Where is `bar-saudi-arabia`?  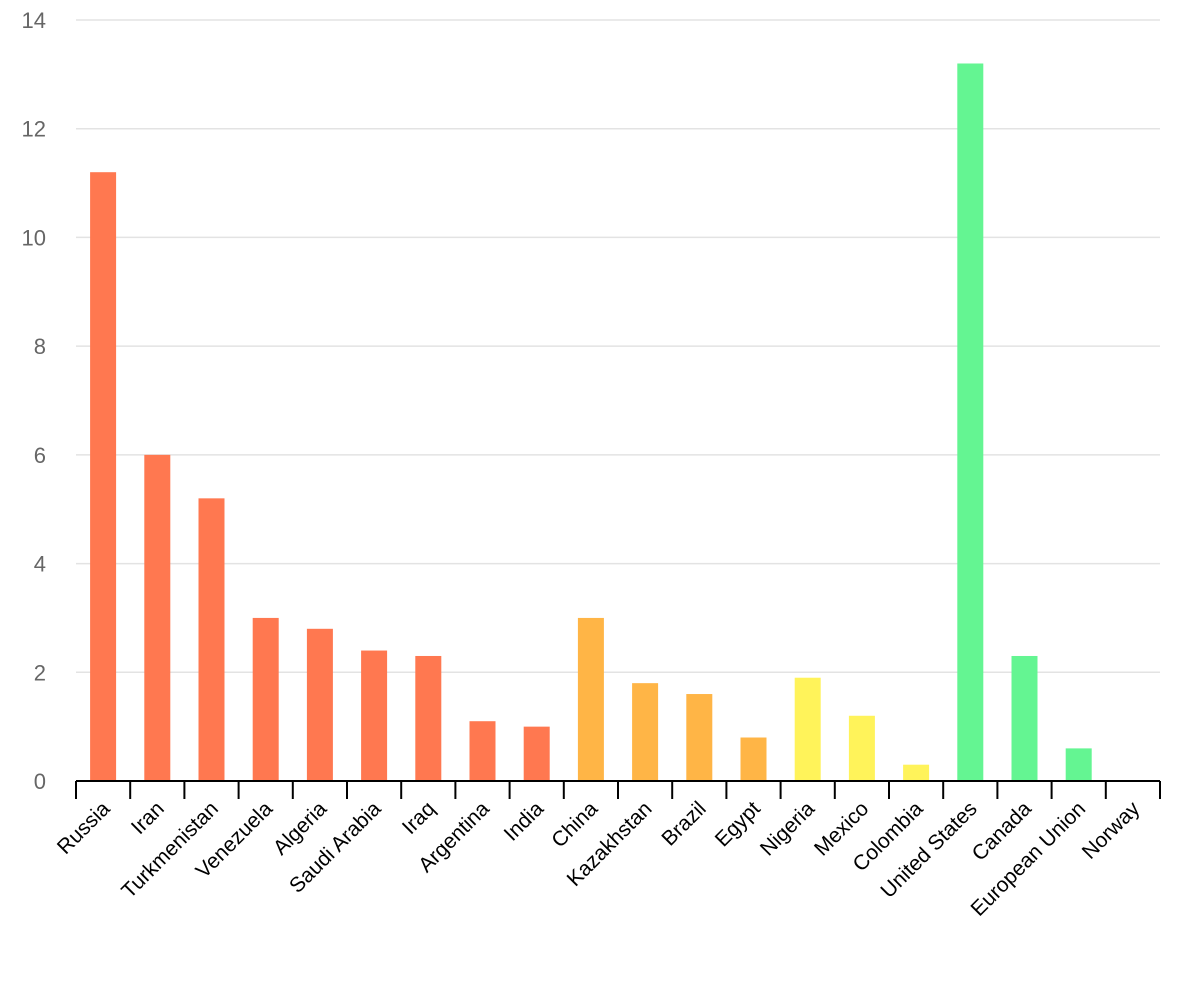
bar-saudi-arabia is located at coordinates (374, 715).